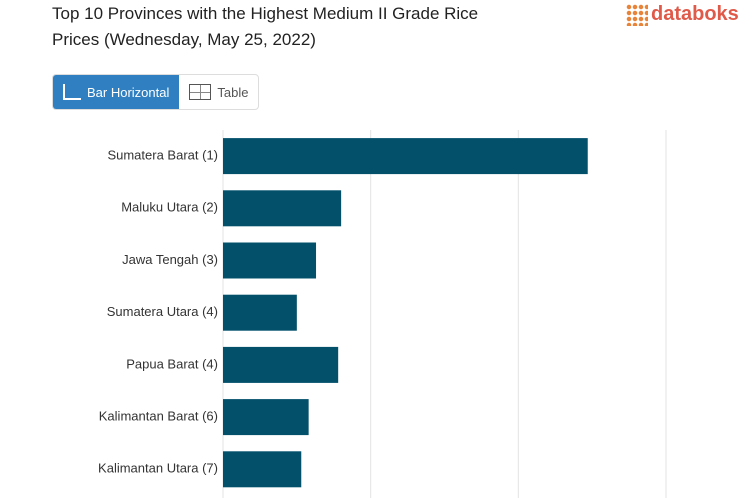 The width and height of the screenshot is (753, 498). Describe the element at coordinates (158, 468) in the screenshot. I see `y-tick-label: Kalimantan Utara (7)` at that location.